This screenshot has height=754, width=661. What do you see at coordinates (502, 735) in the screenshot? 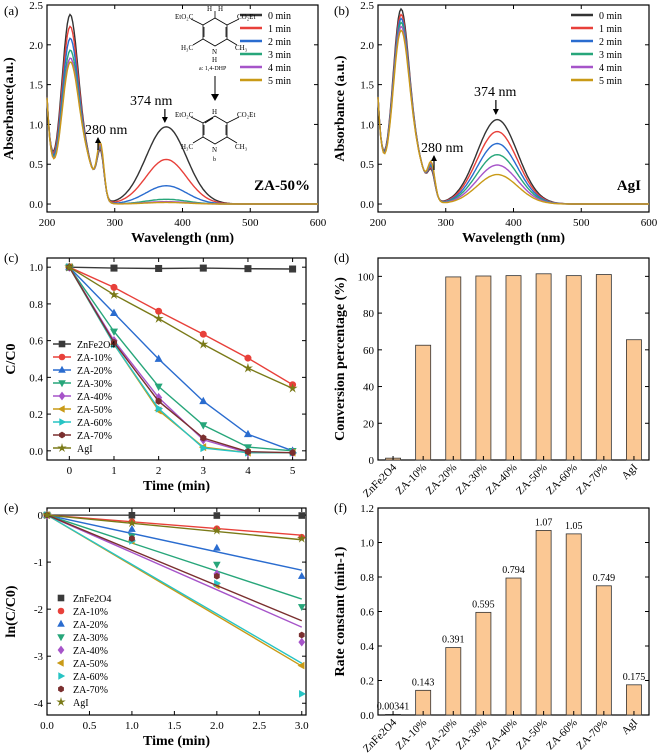
I see `x-tick-label: ZA-40%` at bounding box center [502, 735].